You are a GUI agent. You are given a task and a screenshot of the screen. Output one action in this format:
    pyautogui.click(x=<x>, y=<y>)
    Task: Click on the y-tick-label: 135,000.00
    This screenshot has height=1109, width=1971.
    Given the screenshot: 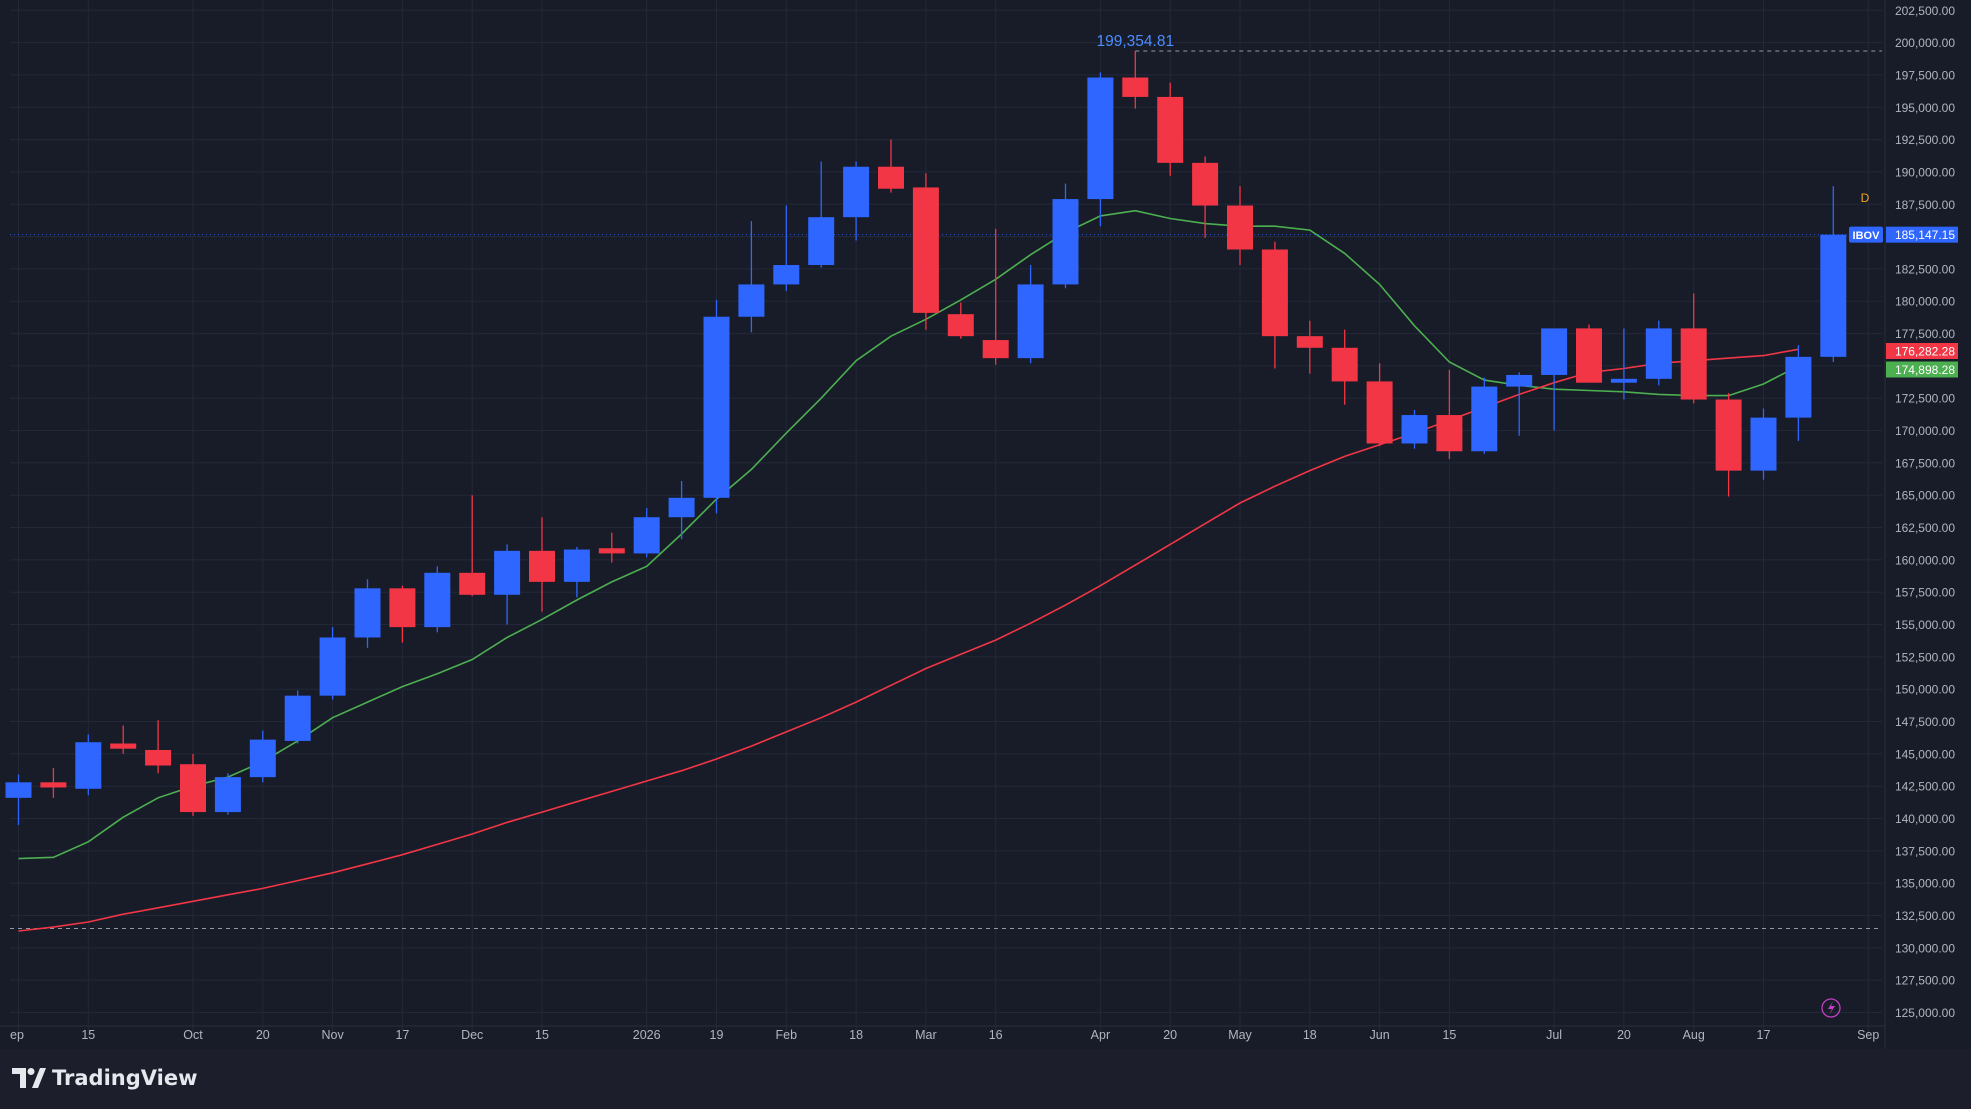 What is the action you would take?
    pyautogui.click(x=1925, y=884)
    